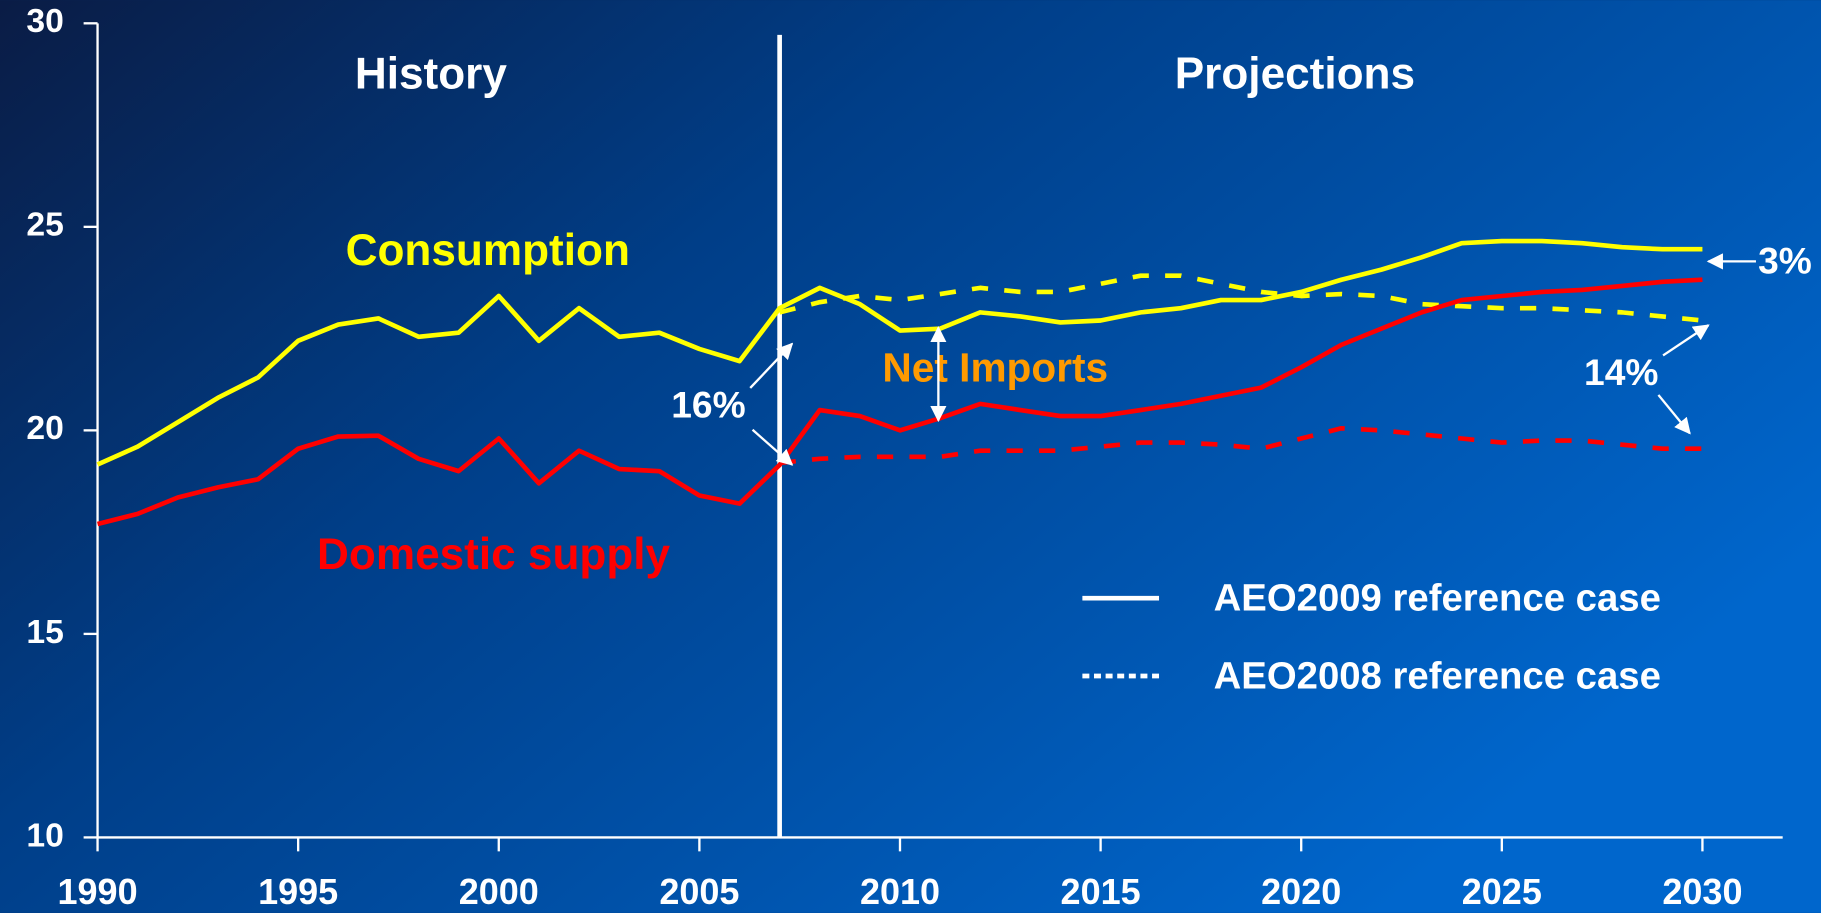 The height and width of the screenshot is (913, 1821). I want to click on x-tick-label: 1990, so click(98, 891).